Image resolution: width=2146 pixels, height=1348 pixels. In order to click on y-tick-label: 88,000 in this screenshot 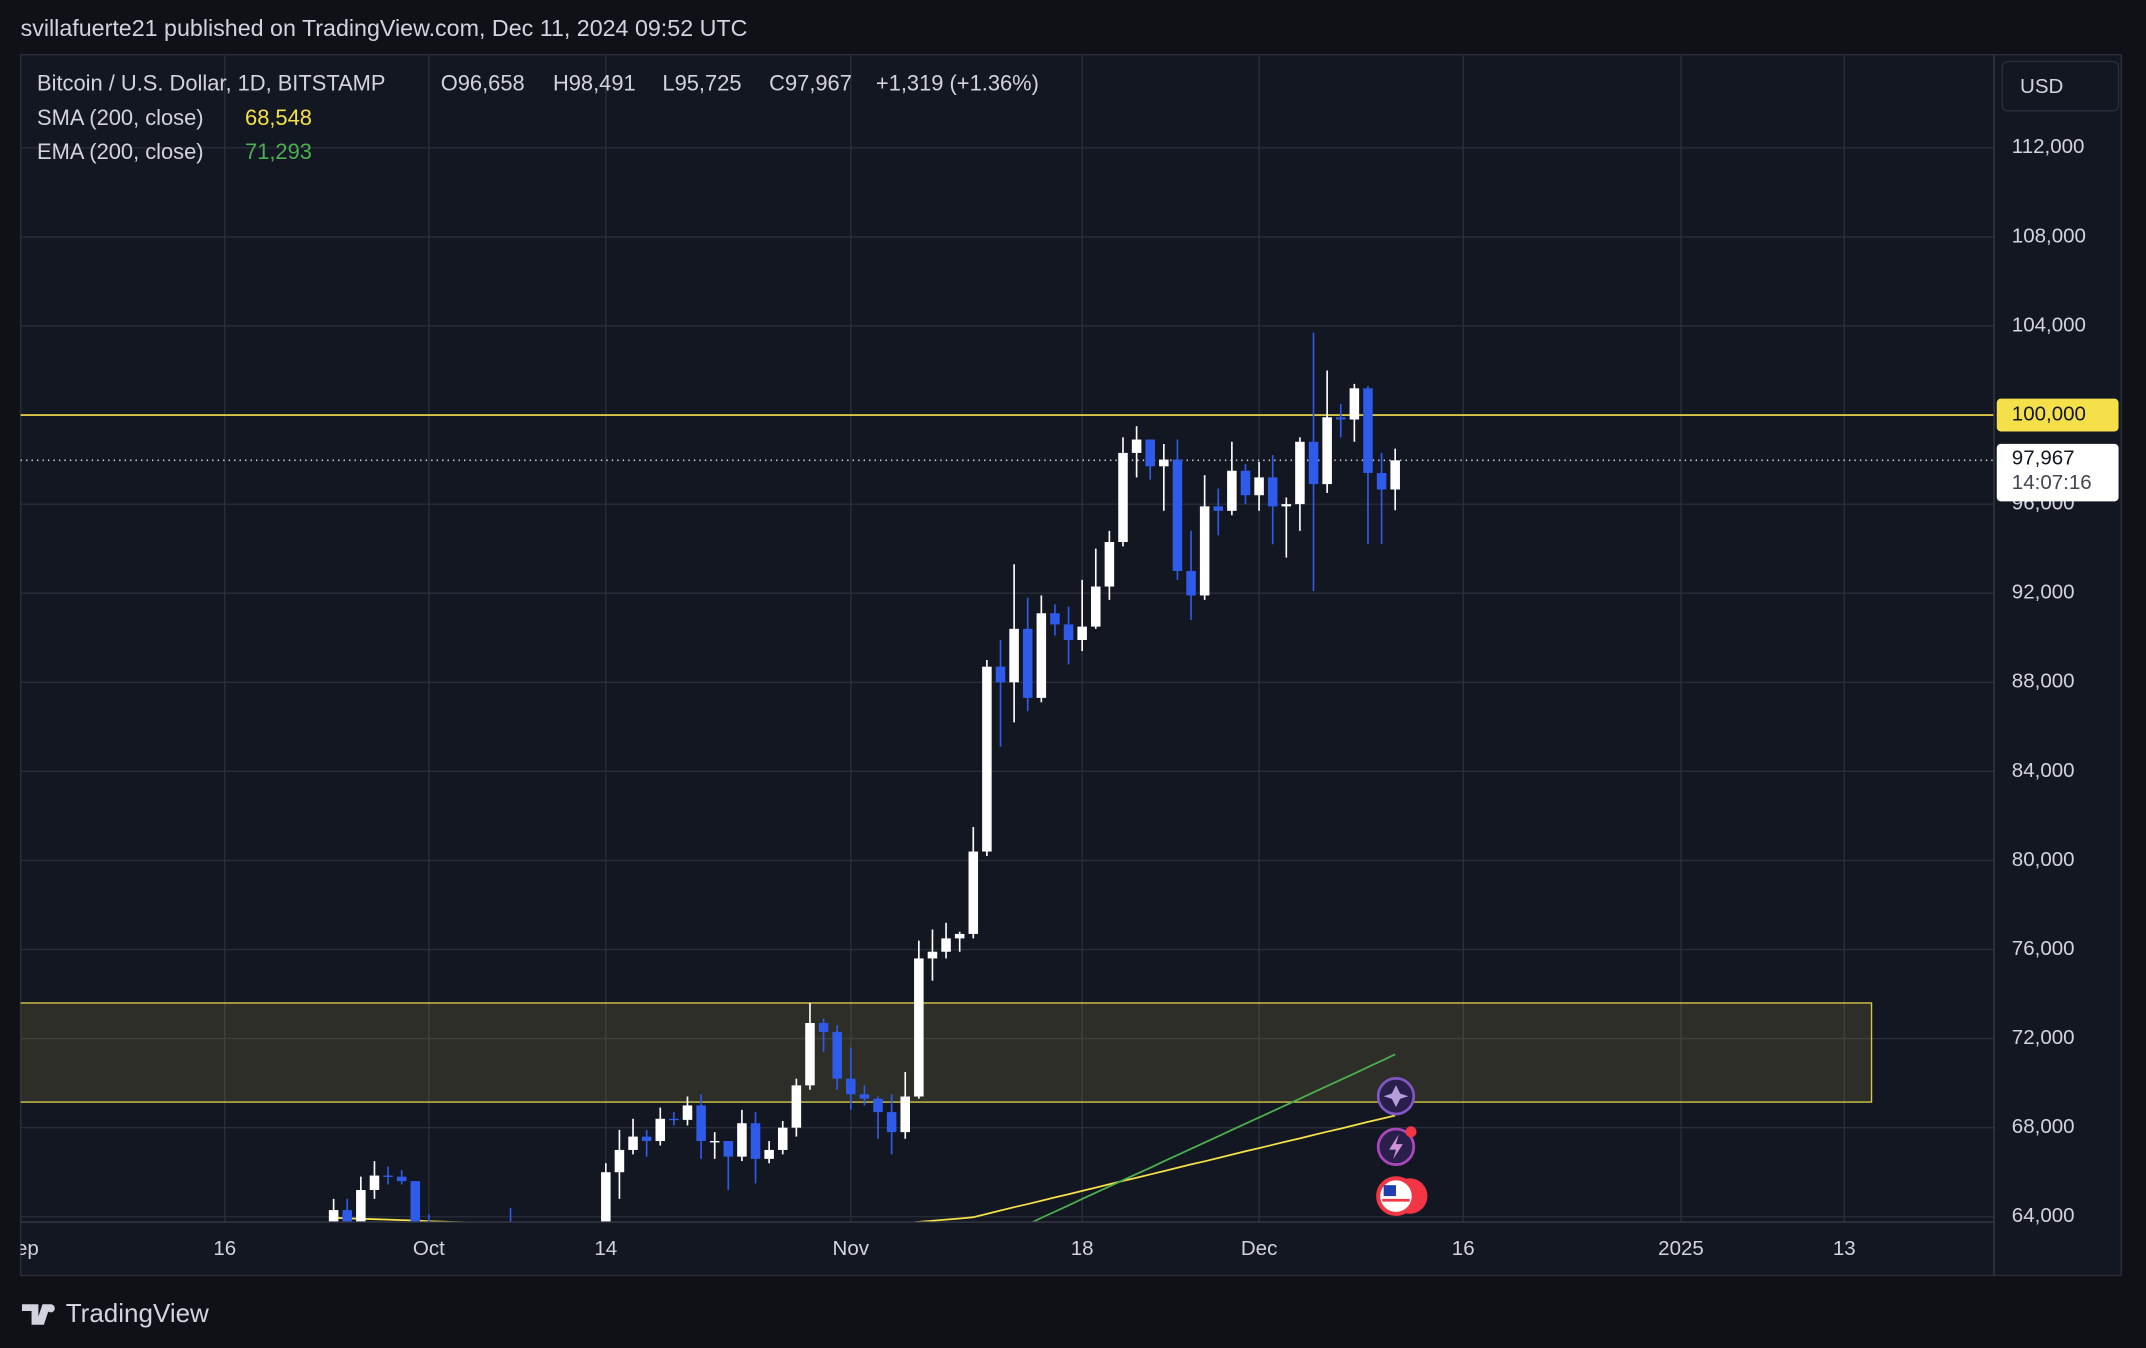, I will do `click(2043, 681)`.